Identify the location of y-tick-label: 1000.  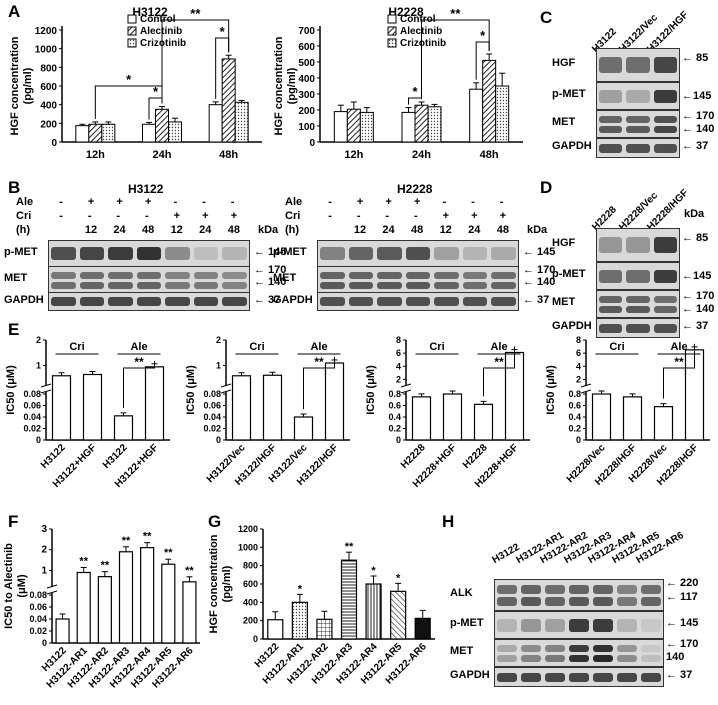
(46, 50).